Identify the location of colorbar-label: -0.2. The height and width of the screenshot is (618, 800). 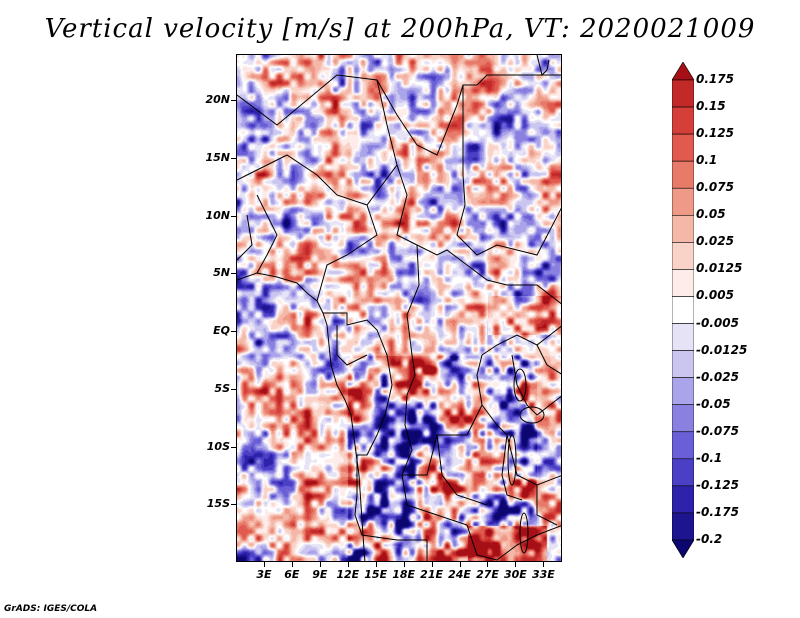
(709, 539).